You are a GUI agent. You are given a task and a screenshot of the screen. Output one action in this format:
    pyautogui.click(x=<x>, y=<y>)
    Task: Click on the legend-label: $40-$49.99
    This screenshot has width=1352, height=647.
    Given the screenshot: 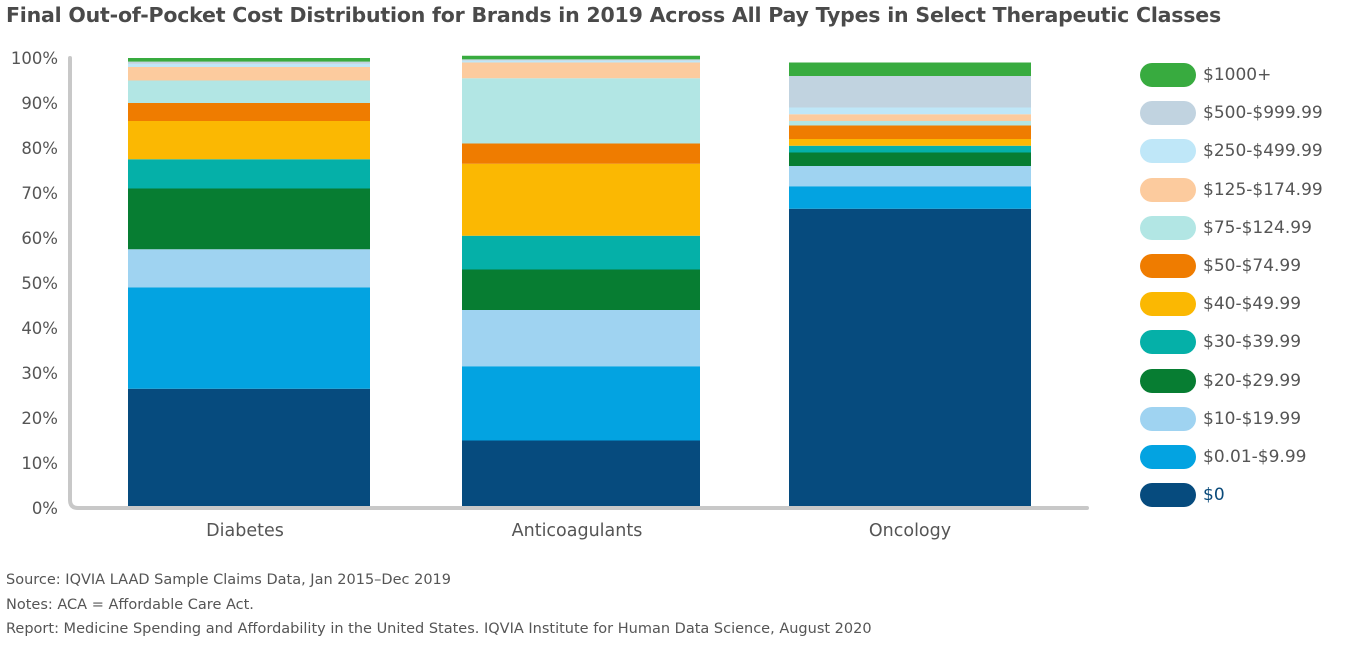 What is the action you would take?
    pyautogui.click(x=1252, y=304)
    